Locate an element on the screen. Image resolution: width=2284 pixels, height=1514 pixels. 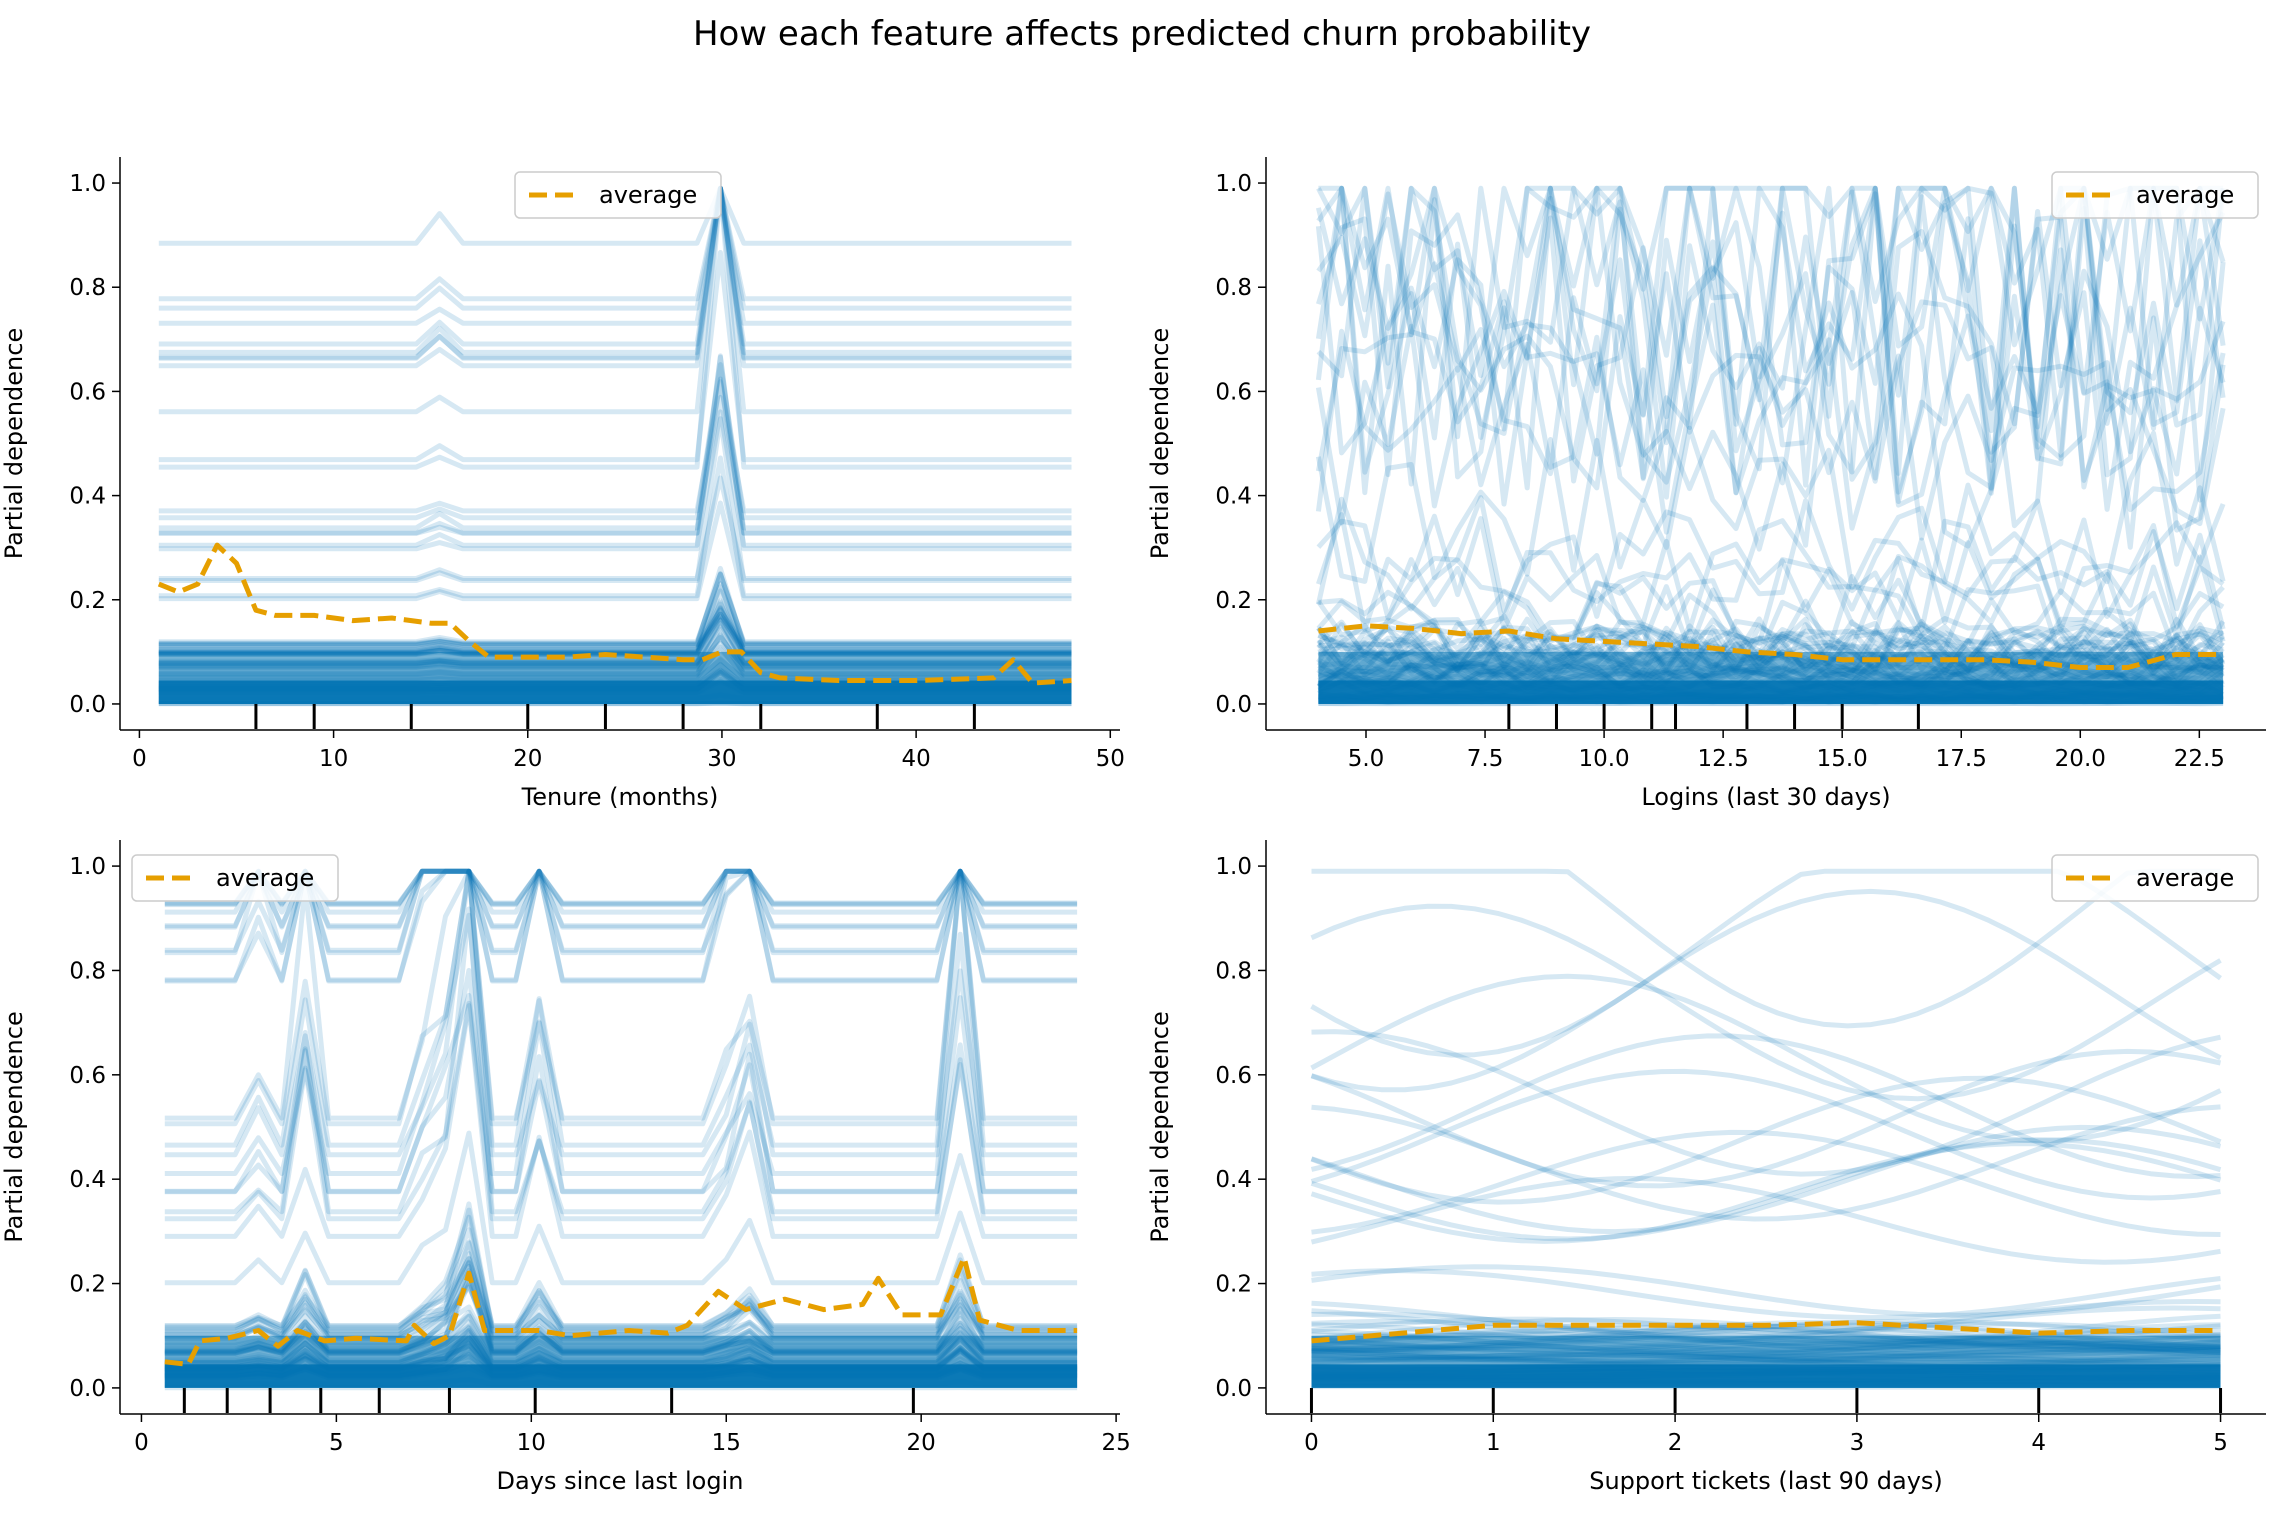
legend-box is located at coordinates (235, 878).